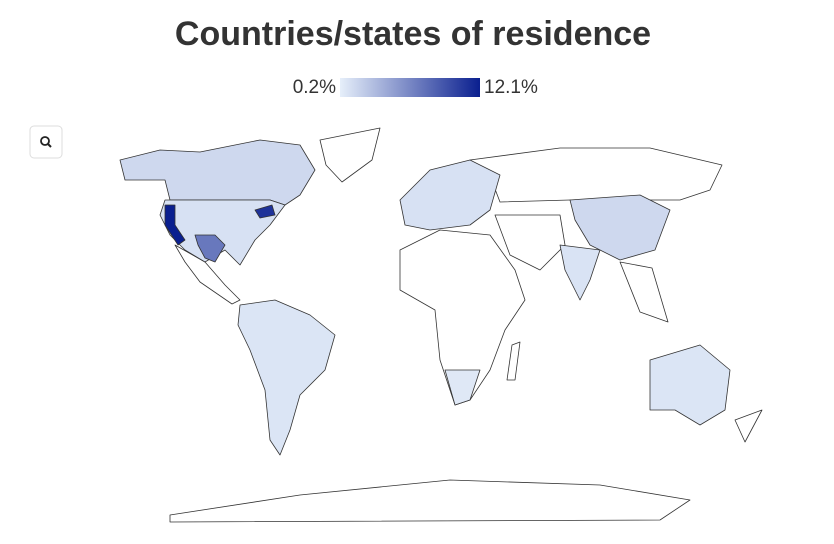 The height and width of the screenshot is (544, 834). I want to click on india, so click(580, 272).